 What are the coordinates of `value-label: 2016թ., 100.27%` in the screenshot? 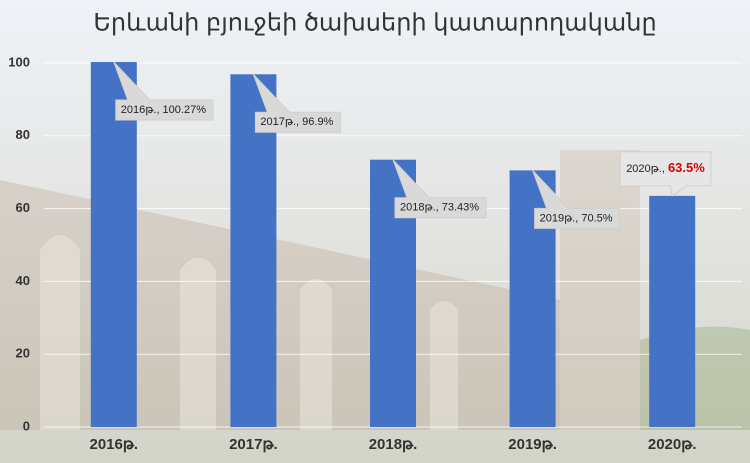 It's located at (163, 110).